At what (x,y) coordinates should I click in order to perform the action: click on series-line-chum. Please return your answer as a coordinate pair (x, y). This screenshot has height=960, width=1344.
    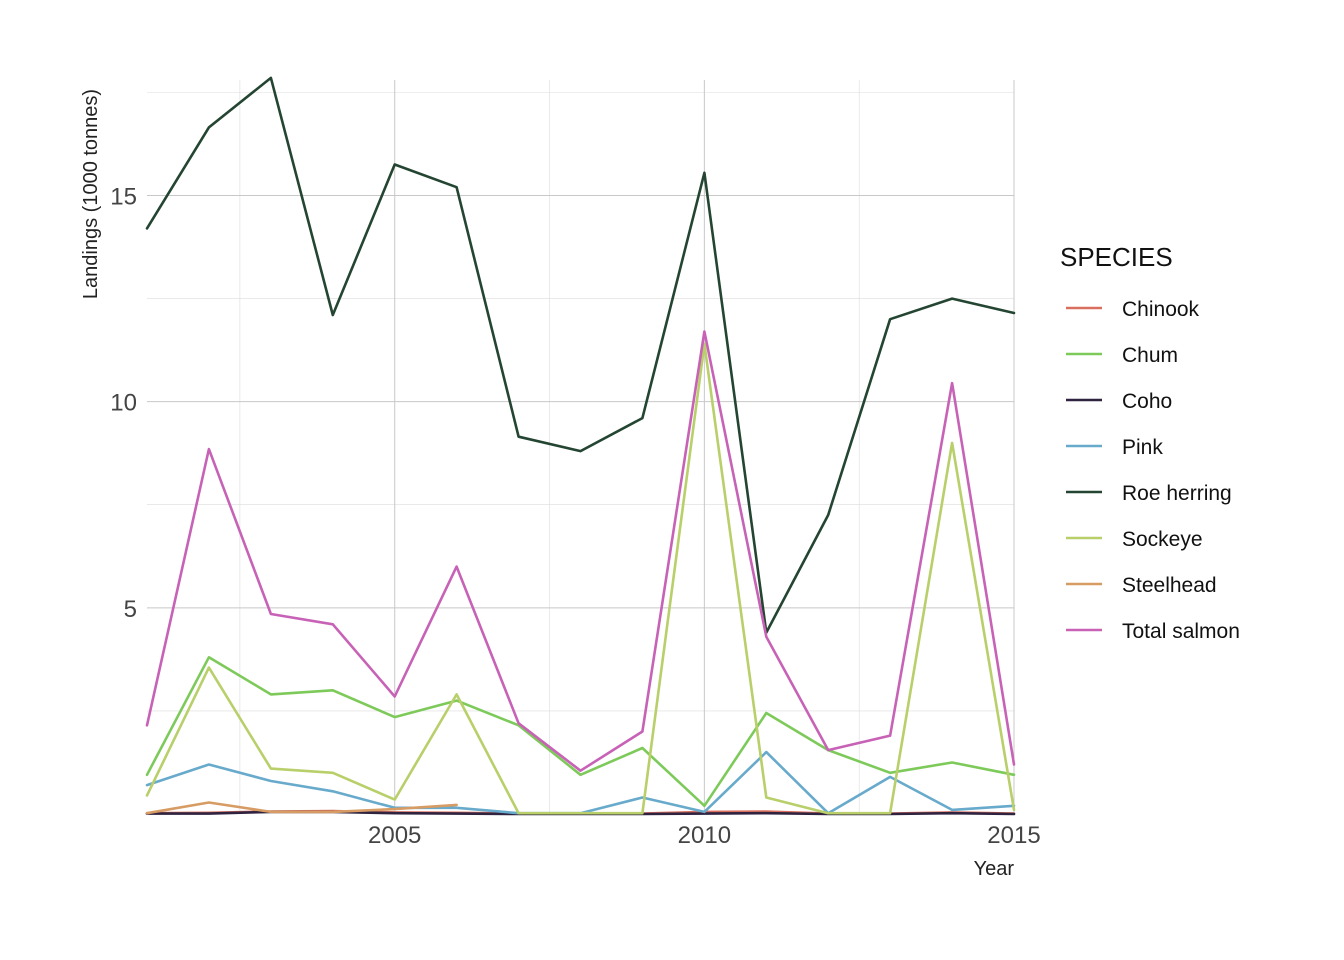
    Looking at the image, I should click on (580, 732).